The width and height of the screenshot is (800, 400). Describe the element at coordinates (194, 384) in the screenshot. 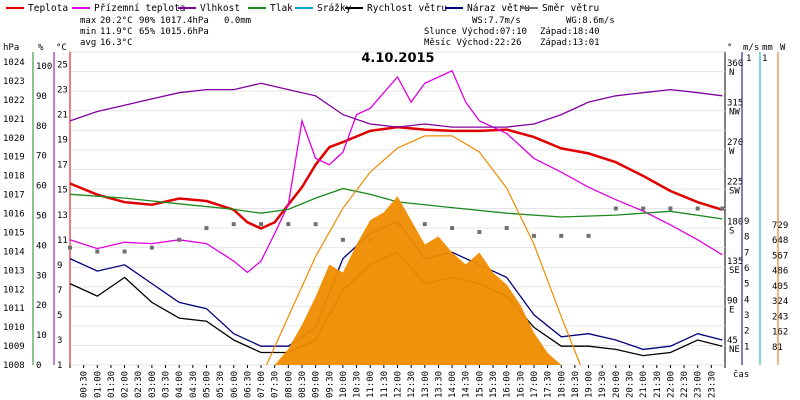

I see `x-tick-label: 04:30` at that location.